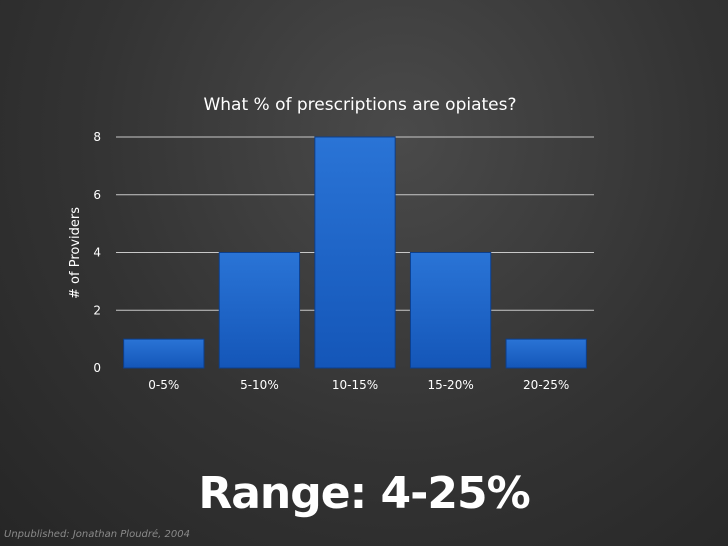 Image resolution: width=728 pixels, height=546 pixels. Describe the element at coordinates (450, 310) in the screenshot. I see `bar-15-20%` at that location.